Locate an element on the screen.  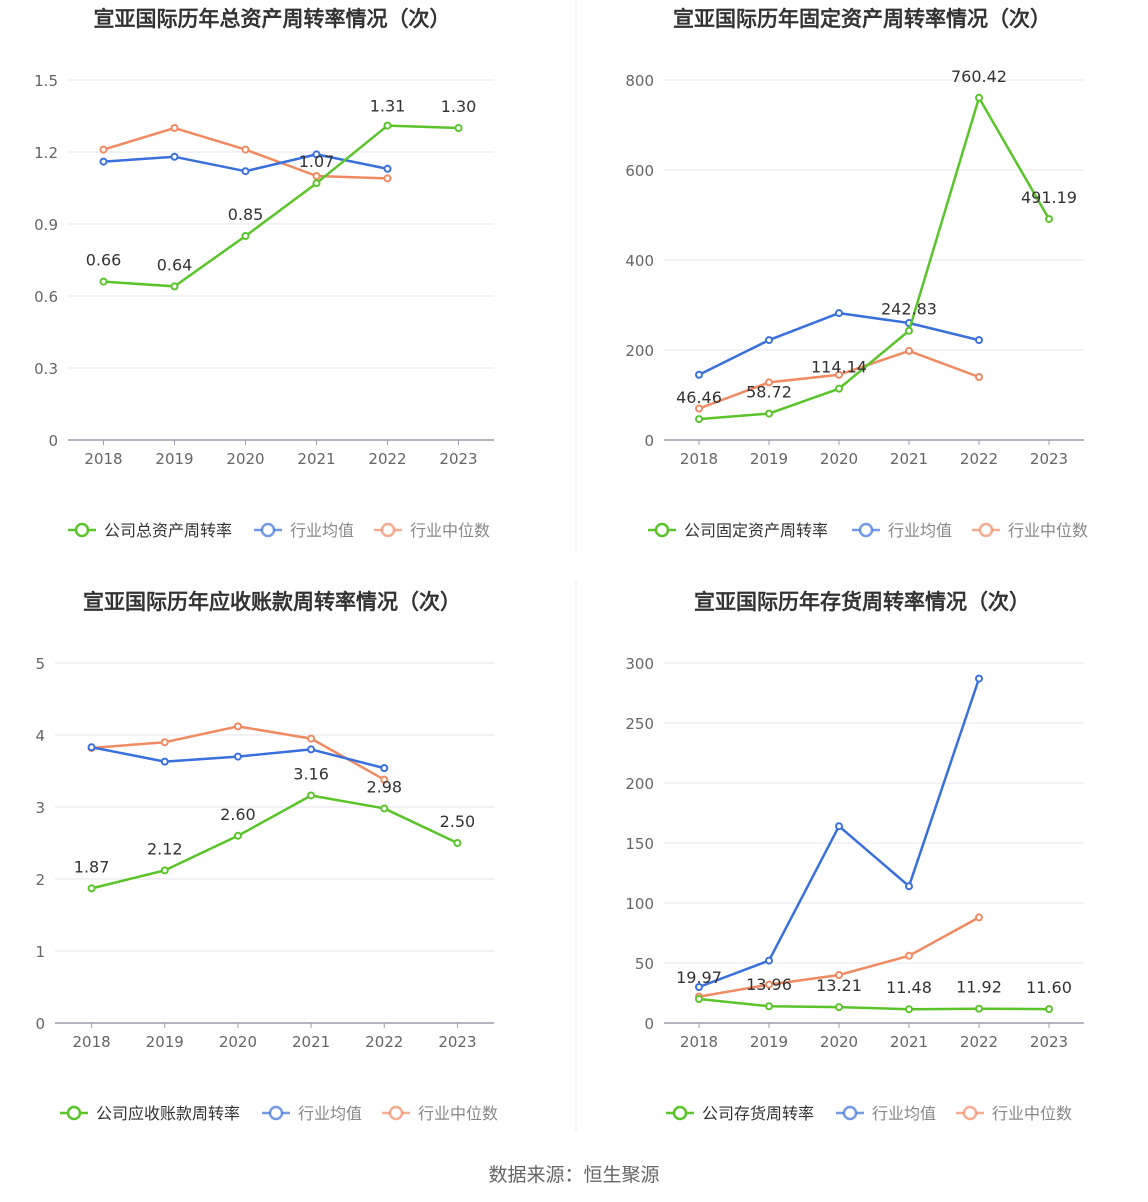
y-tick-label: 1 is located at coordinates (40, 952).